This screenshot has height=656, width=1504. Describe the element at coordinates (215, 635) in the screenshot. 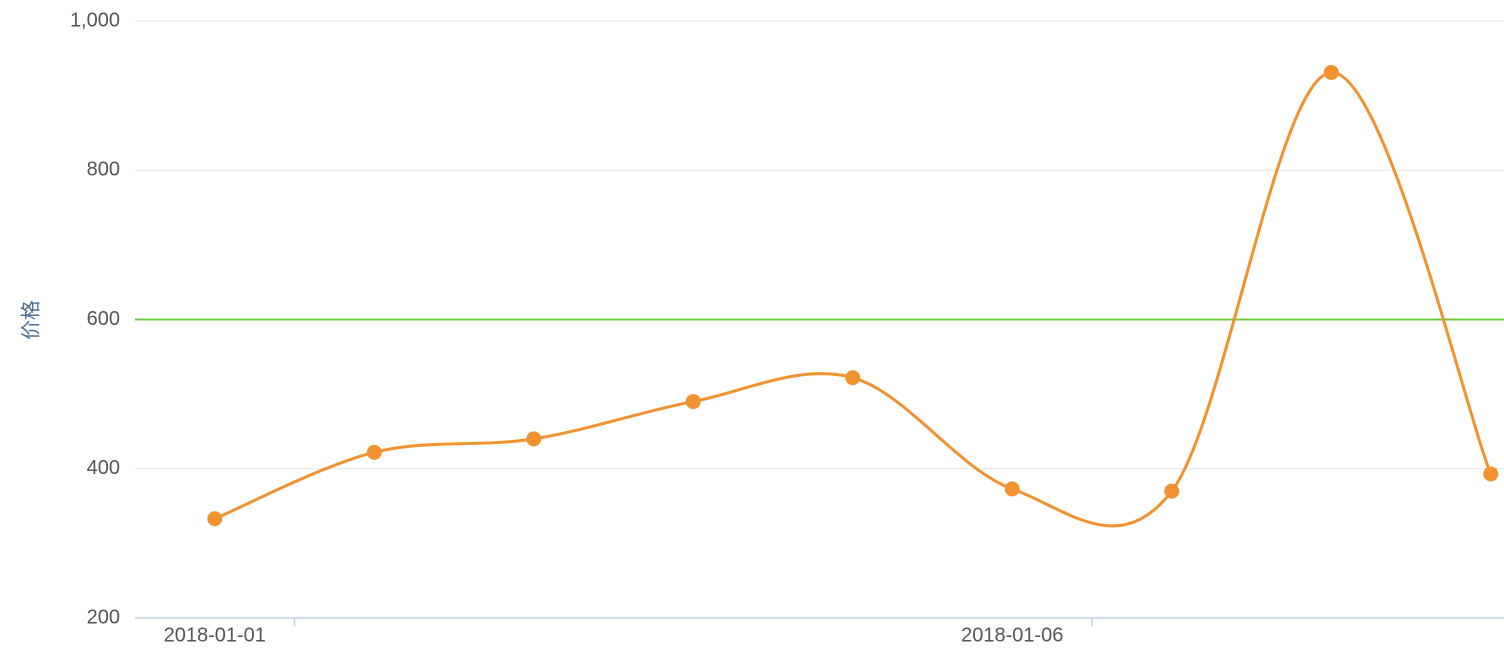

I see `x-tick-label: 2018-01-01` at that location.